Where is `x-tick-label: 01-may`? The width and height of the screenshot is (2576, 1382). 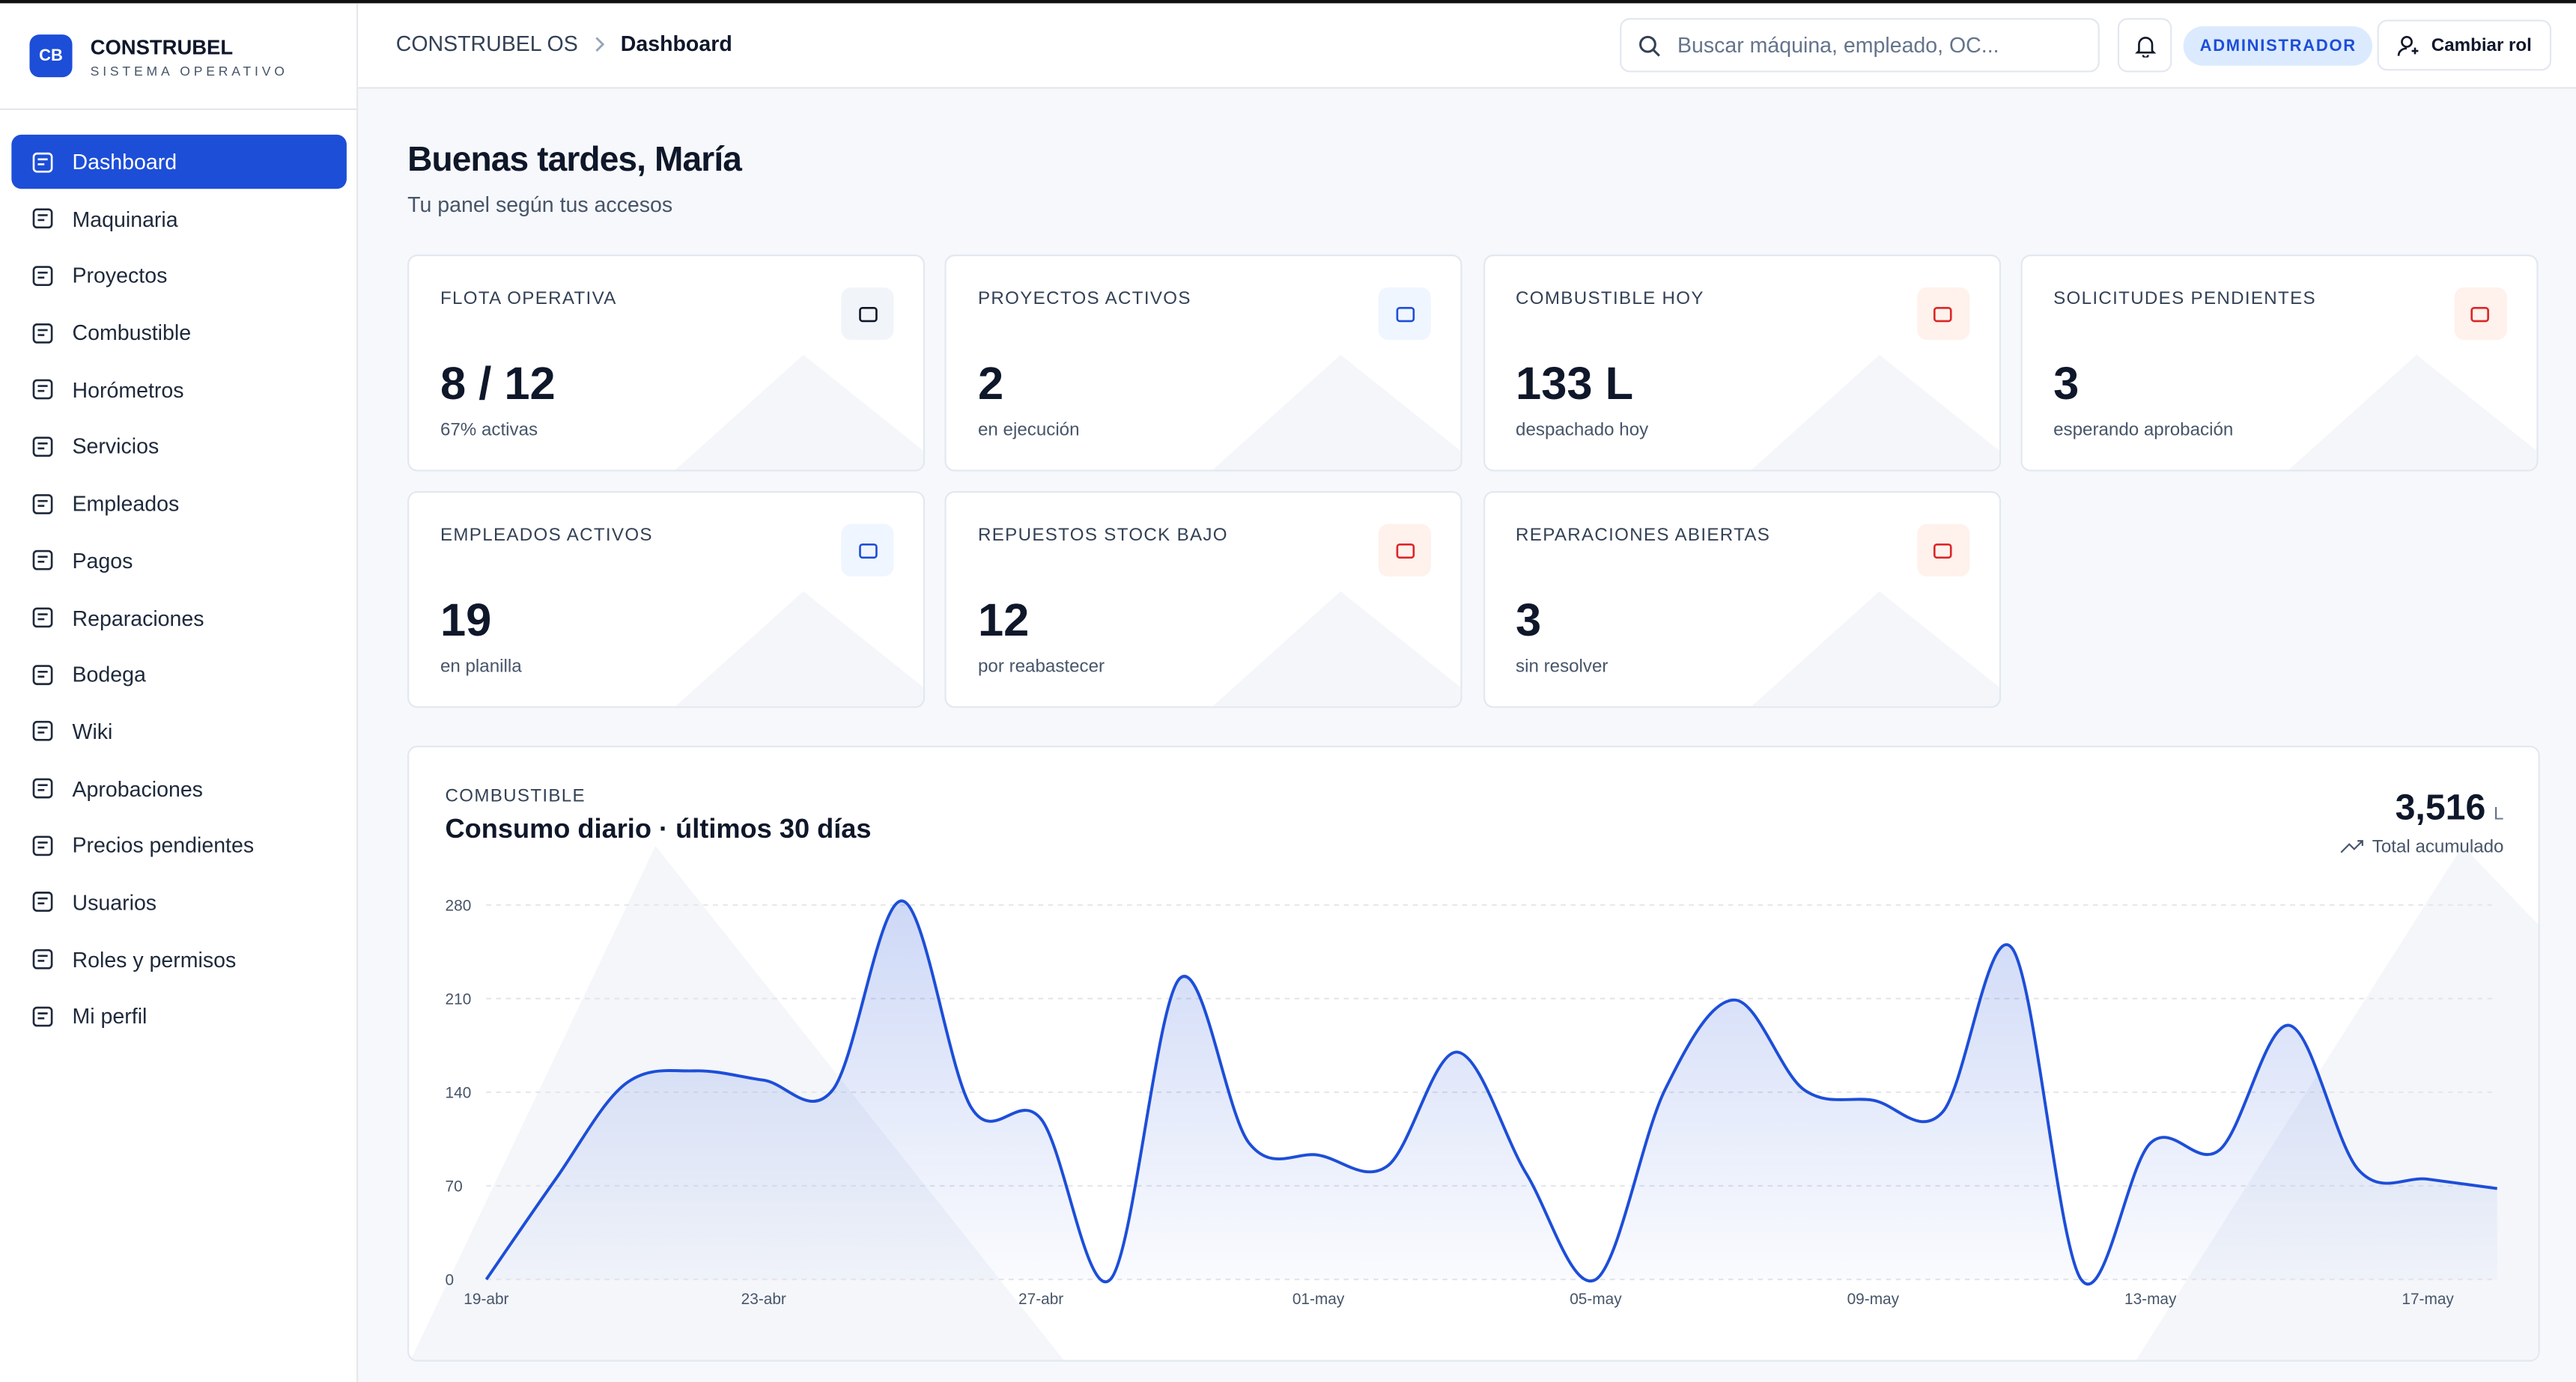 x-tick-label: 01-may is located at coordinates (1318, 1299).